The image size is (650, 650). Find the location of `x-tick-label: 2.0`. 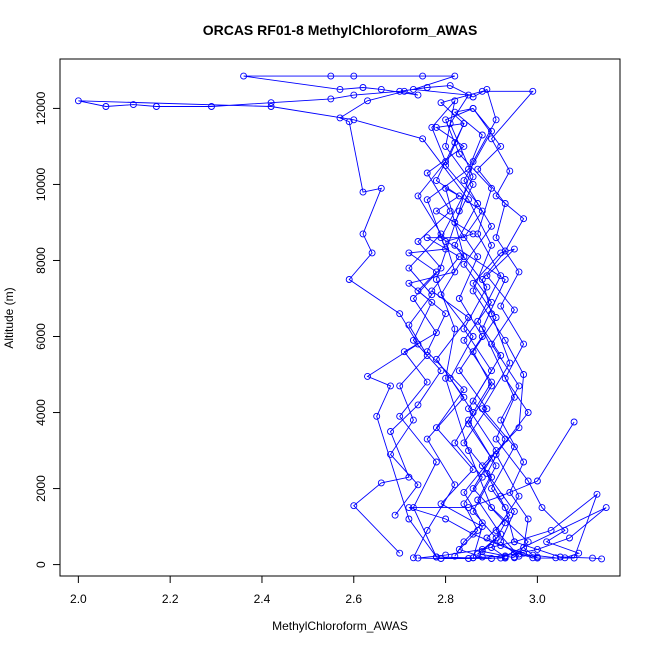

x-tick-label: 2.0 is located at coordinates (78, 599).